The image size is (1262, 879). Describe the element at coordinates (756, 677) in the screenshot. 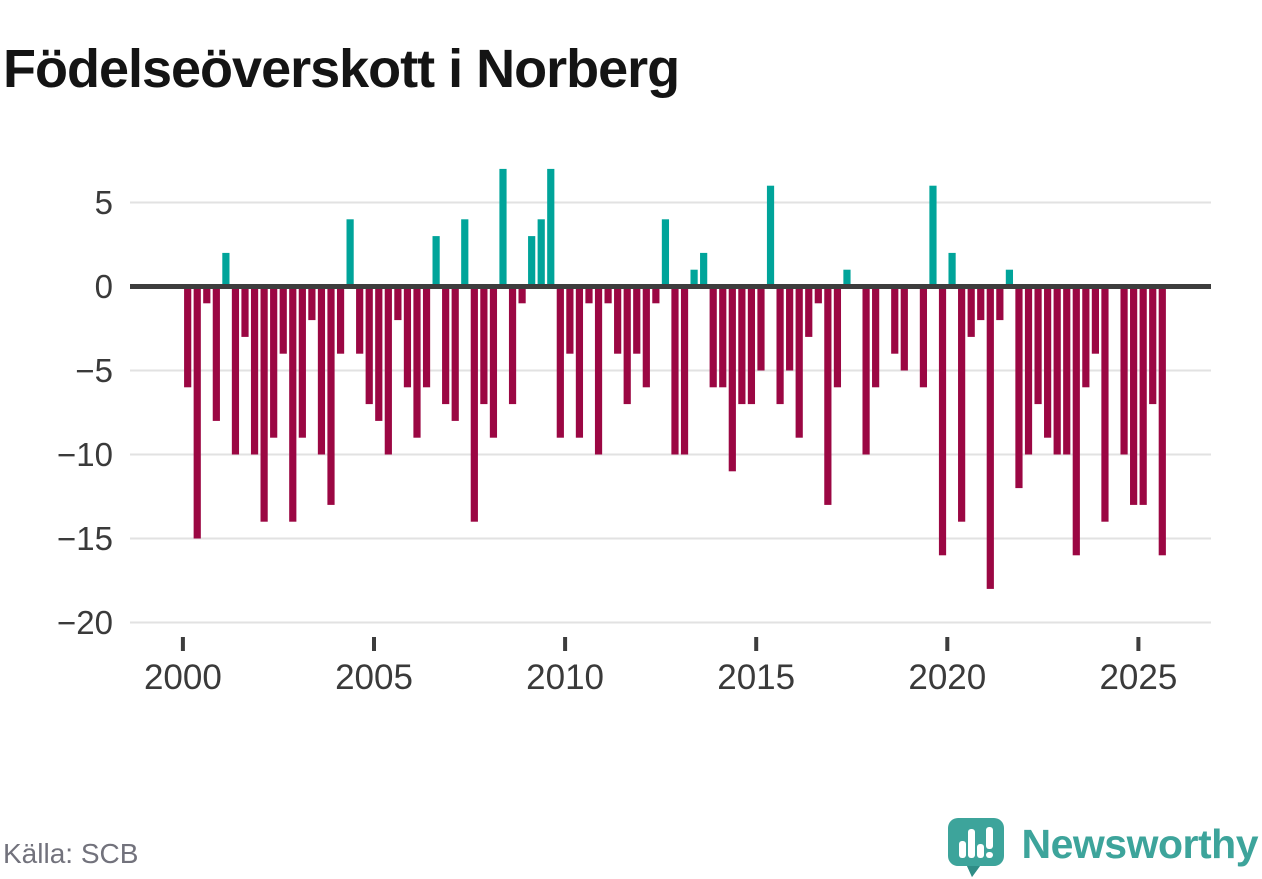

I see `x-axis-label: 2015` at that location.